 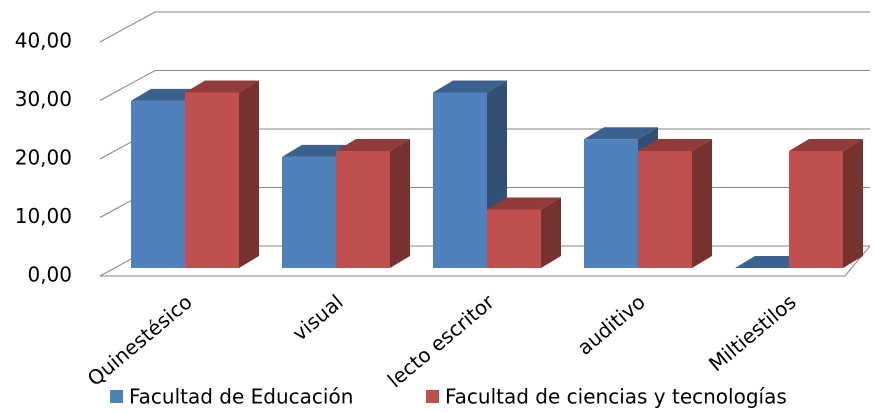 I want to click on x-tick-label: Miltiestilos, so click(x=752, y=333).